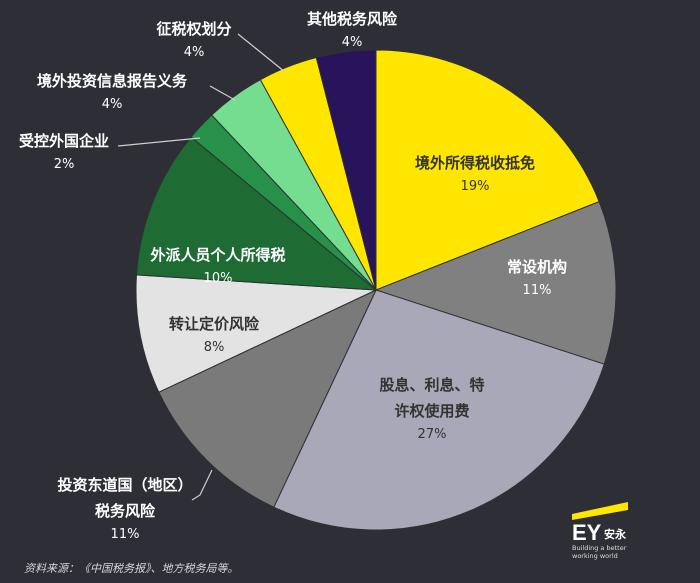  Describe the element at coordinates (214, 324) in the screenshot. I see `slice-label: 转让定价风险` at that location.